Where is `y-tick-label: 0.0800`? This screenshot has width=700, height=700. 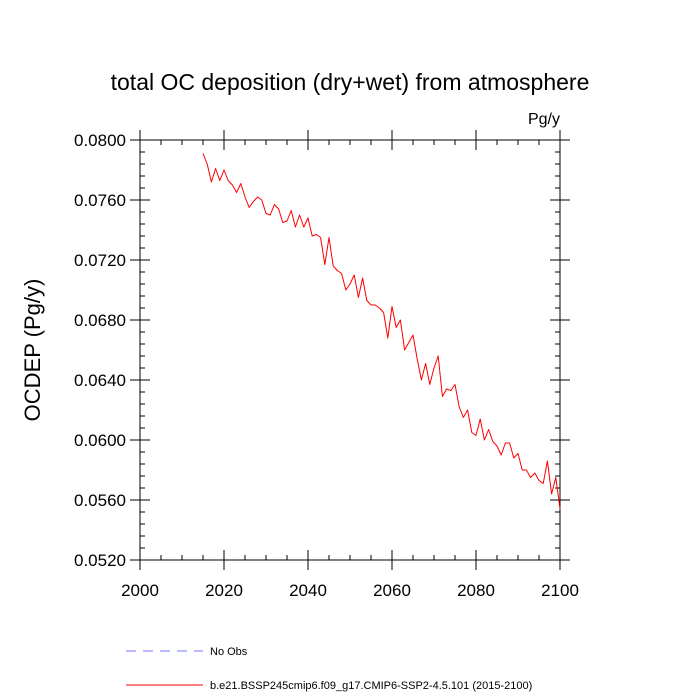 y-tick-label: 0.0800 is located at coordinates (100, 140).